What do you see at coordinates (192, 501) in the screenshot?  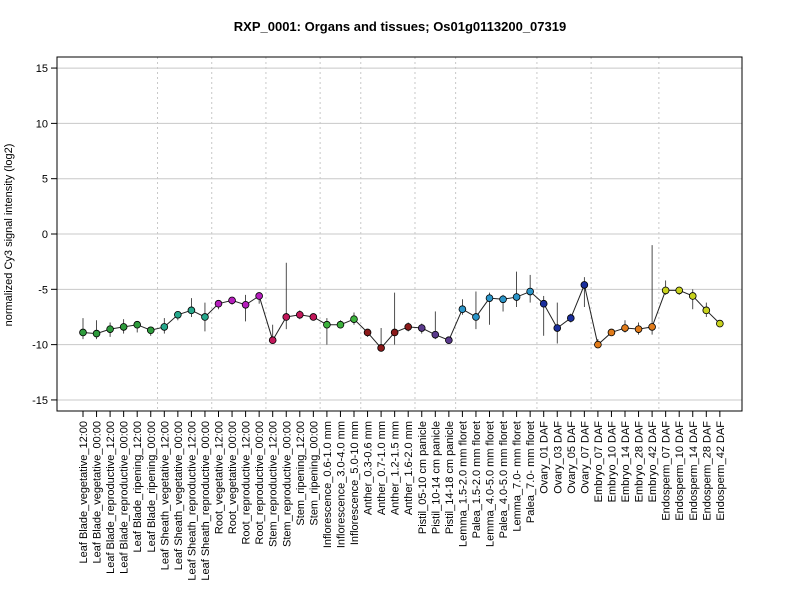 I see `x-tick-label: Leaf Sheath_reproductive_12:00` at bounding box center [192, 501].